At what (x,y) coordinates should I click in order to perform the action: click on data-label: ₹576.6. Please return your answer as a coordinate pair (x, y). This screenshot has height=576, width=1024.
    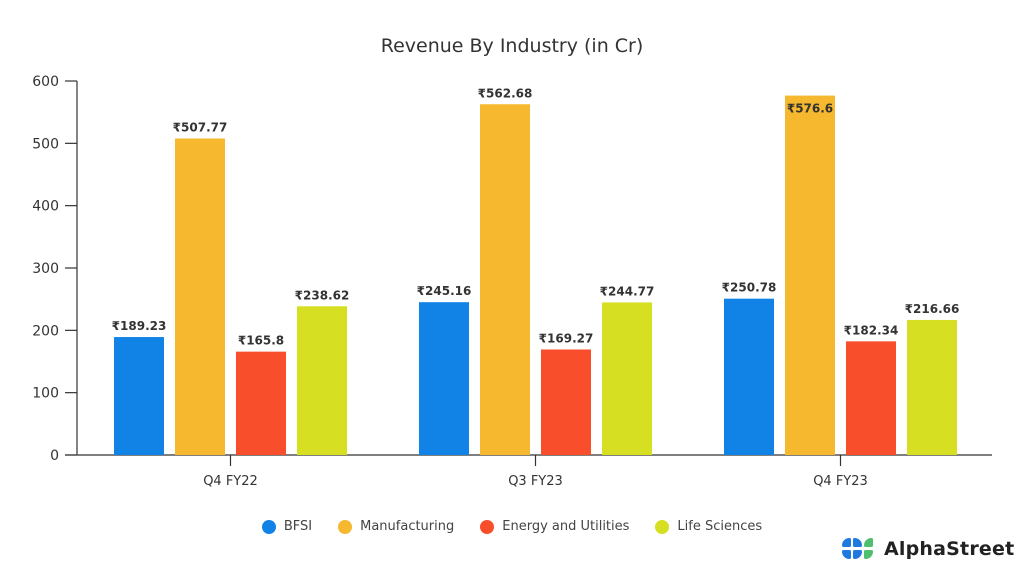
    Looking at the image, I should click on (810, 109).